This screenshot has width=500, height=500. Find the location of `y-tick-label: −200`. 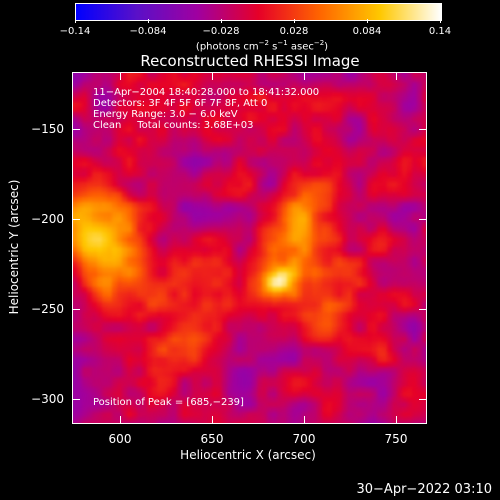

y-tick-label: −200 is located at coordinates (47, 219).